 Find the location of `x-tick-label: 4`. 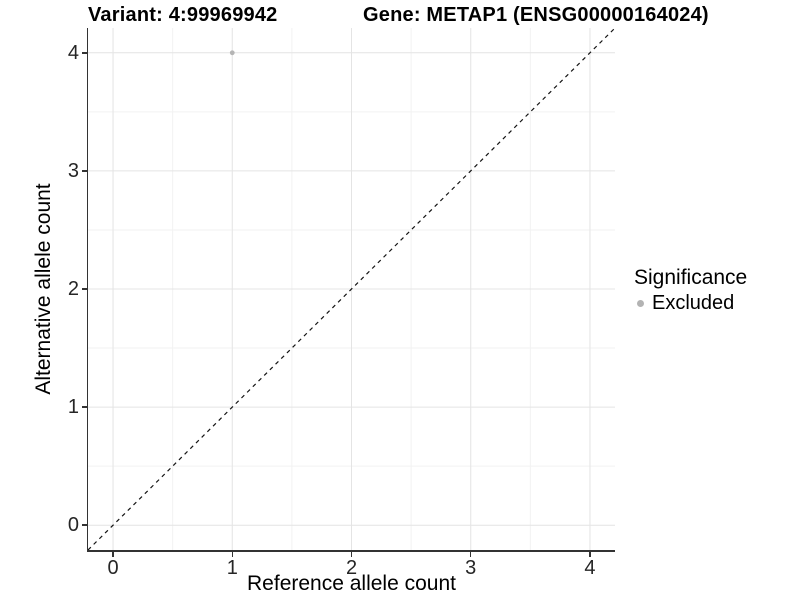

x-tick-label: 4 is located at coordinates (590, 568).